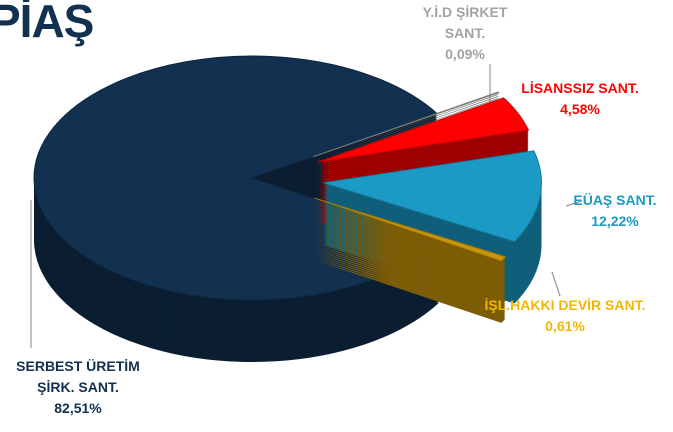  I want to click on slice-label: EÜAŞ SANT., so click(615, 200).